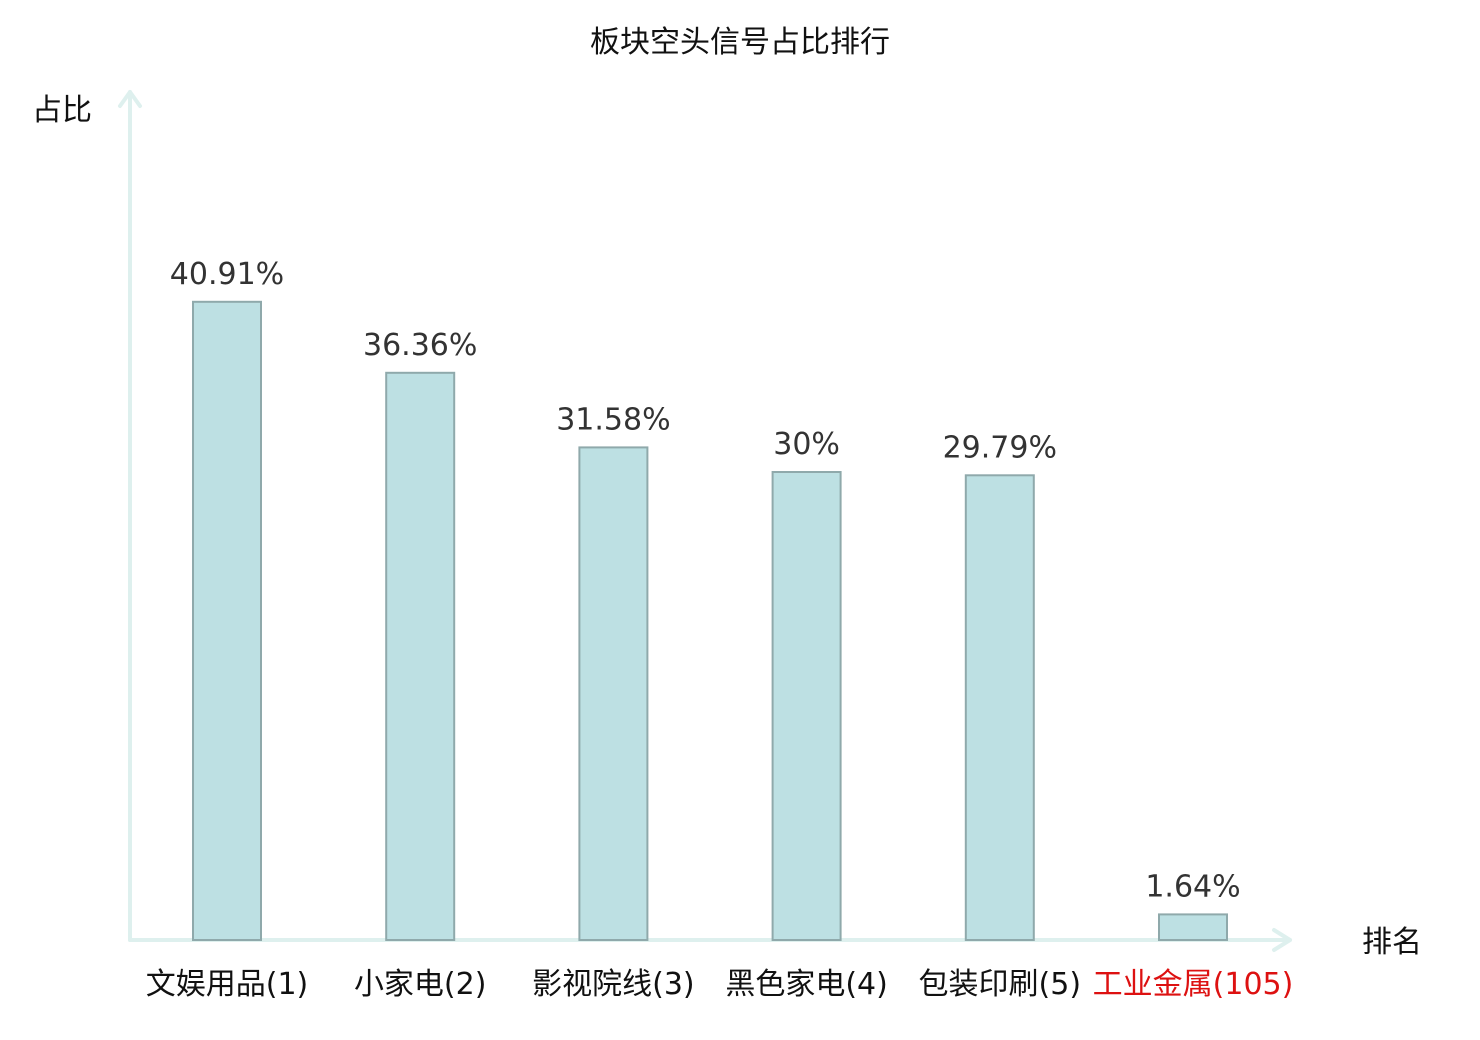 This screenshot has height=1040, width=1480. What do you see at coordinates (1193, 984) in the screenshot?
I see `x-tick-label: 工业金属(105)` at bounding box center [1193, 984].